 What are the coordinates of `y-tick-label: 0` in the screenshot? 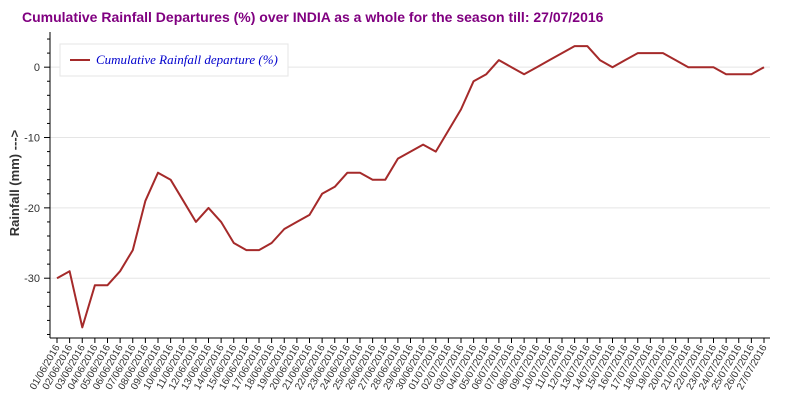 It's located at (37, 68).